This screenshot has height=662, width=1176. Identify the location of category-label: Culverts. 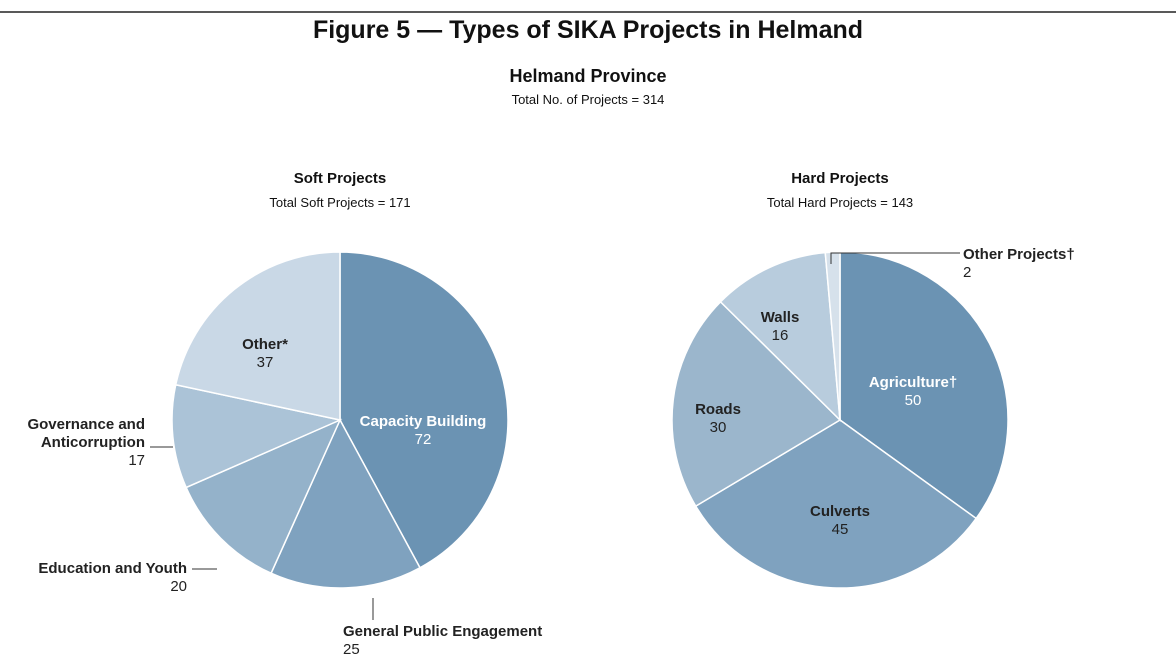
(840, 511).